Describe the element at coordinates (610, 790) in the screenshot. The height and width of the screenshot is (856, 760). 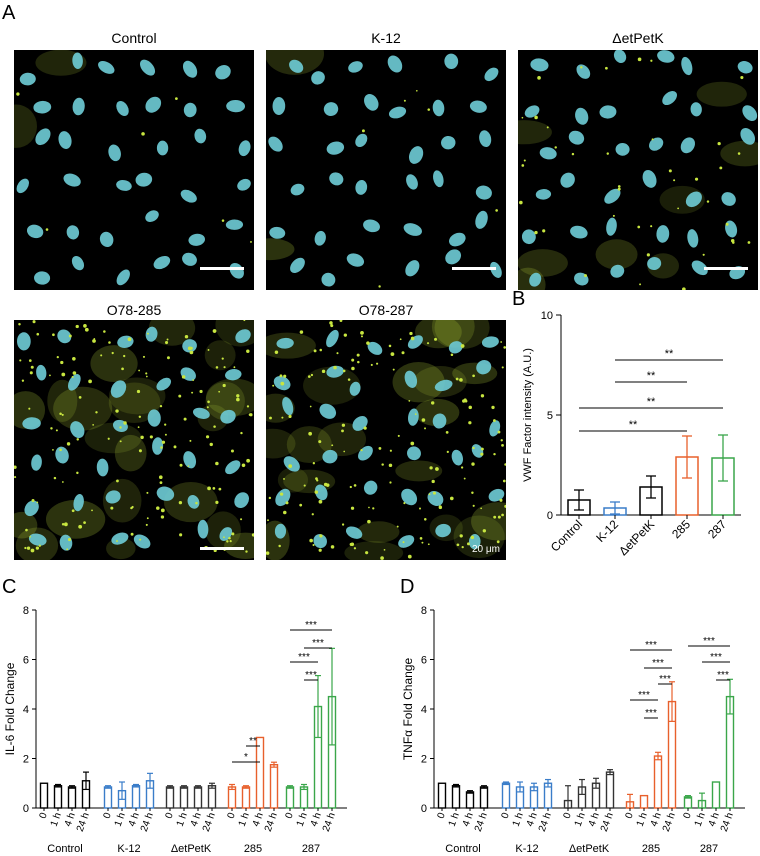
I see `bar` at that location.